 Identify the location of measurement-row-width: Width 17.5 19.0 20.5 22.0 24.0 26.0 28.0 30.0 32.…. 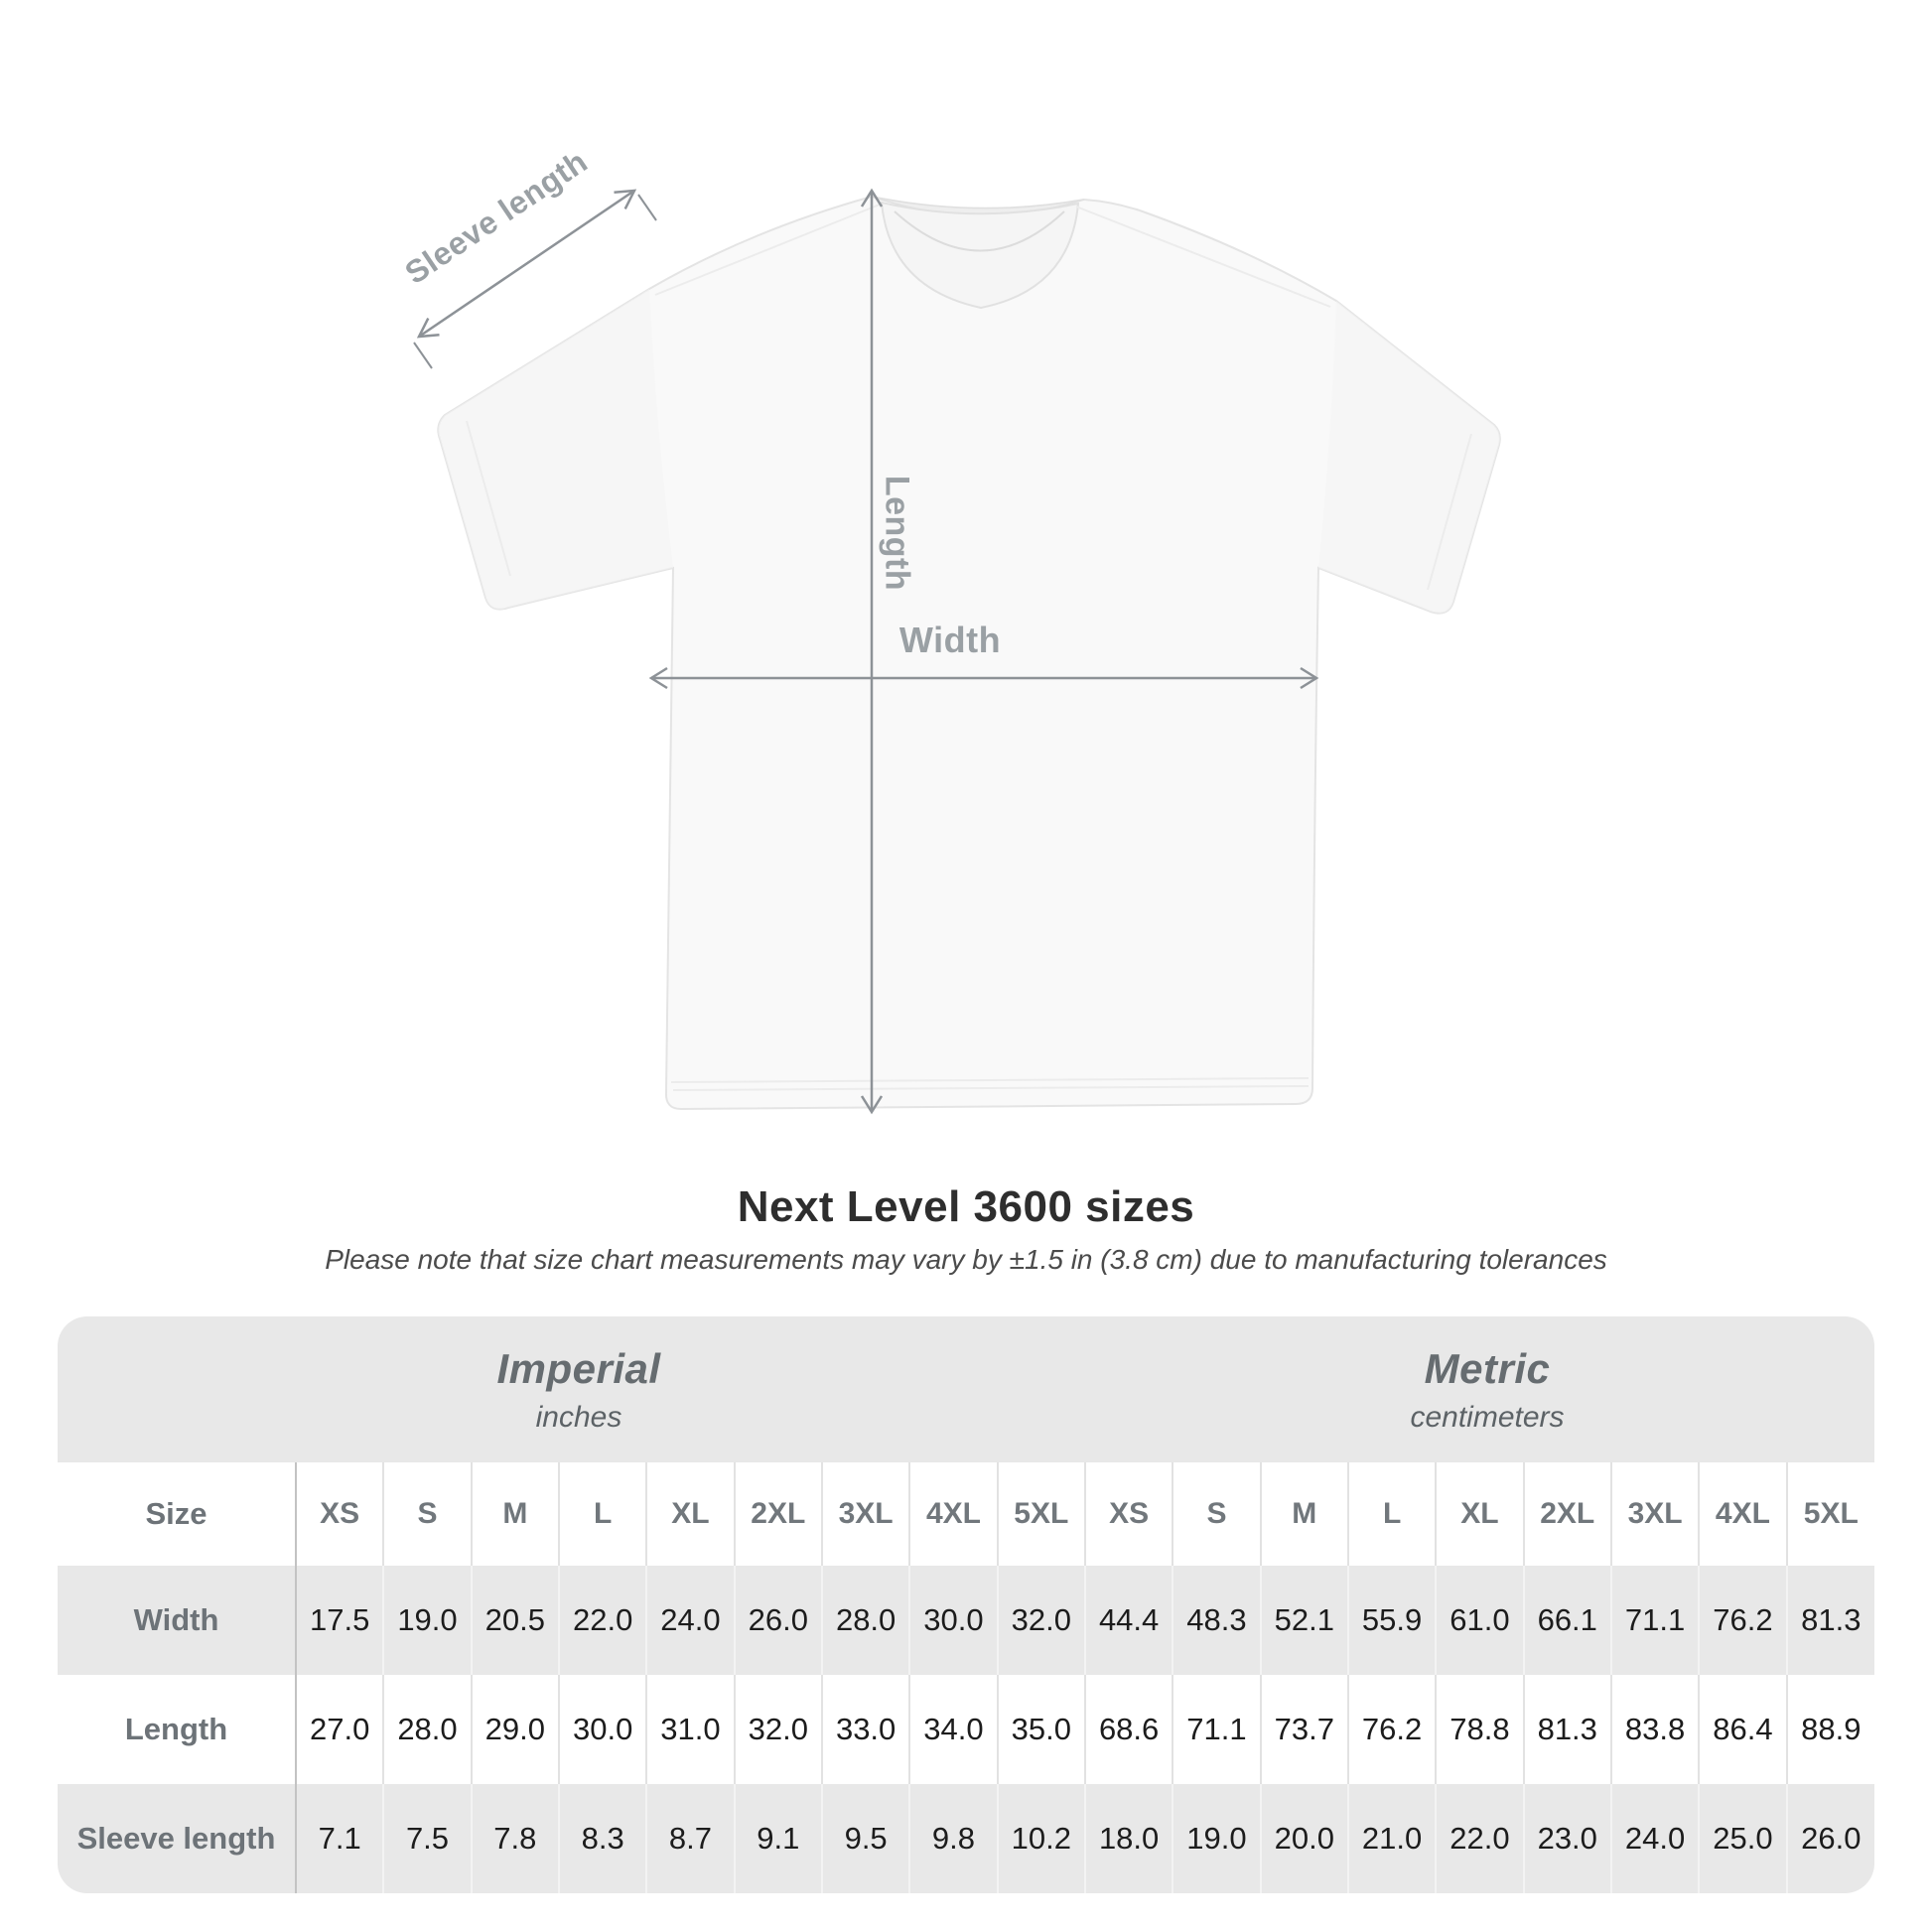
(966, 1621).